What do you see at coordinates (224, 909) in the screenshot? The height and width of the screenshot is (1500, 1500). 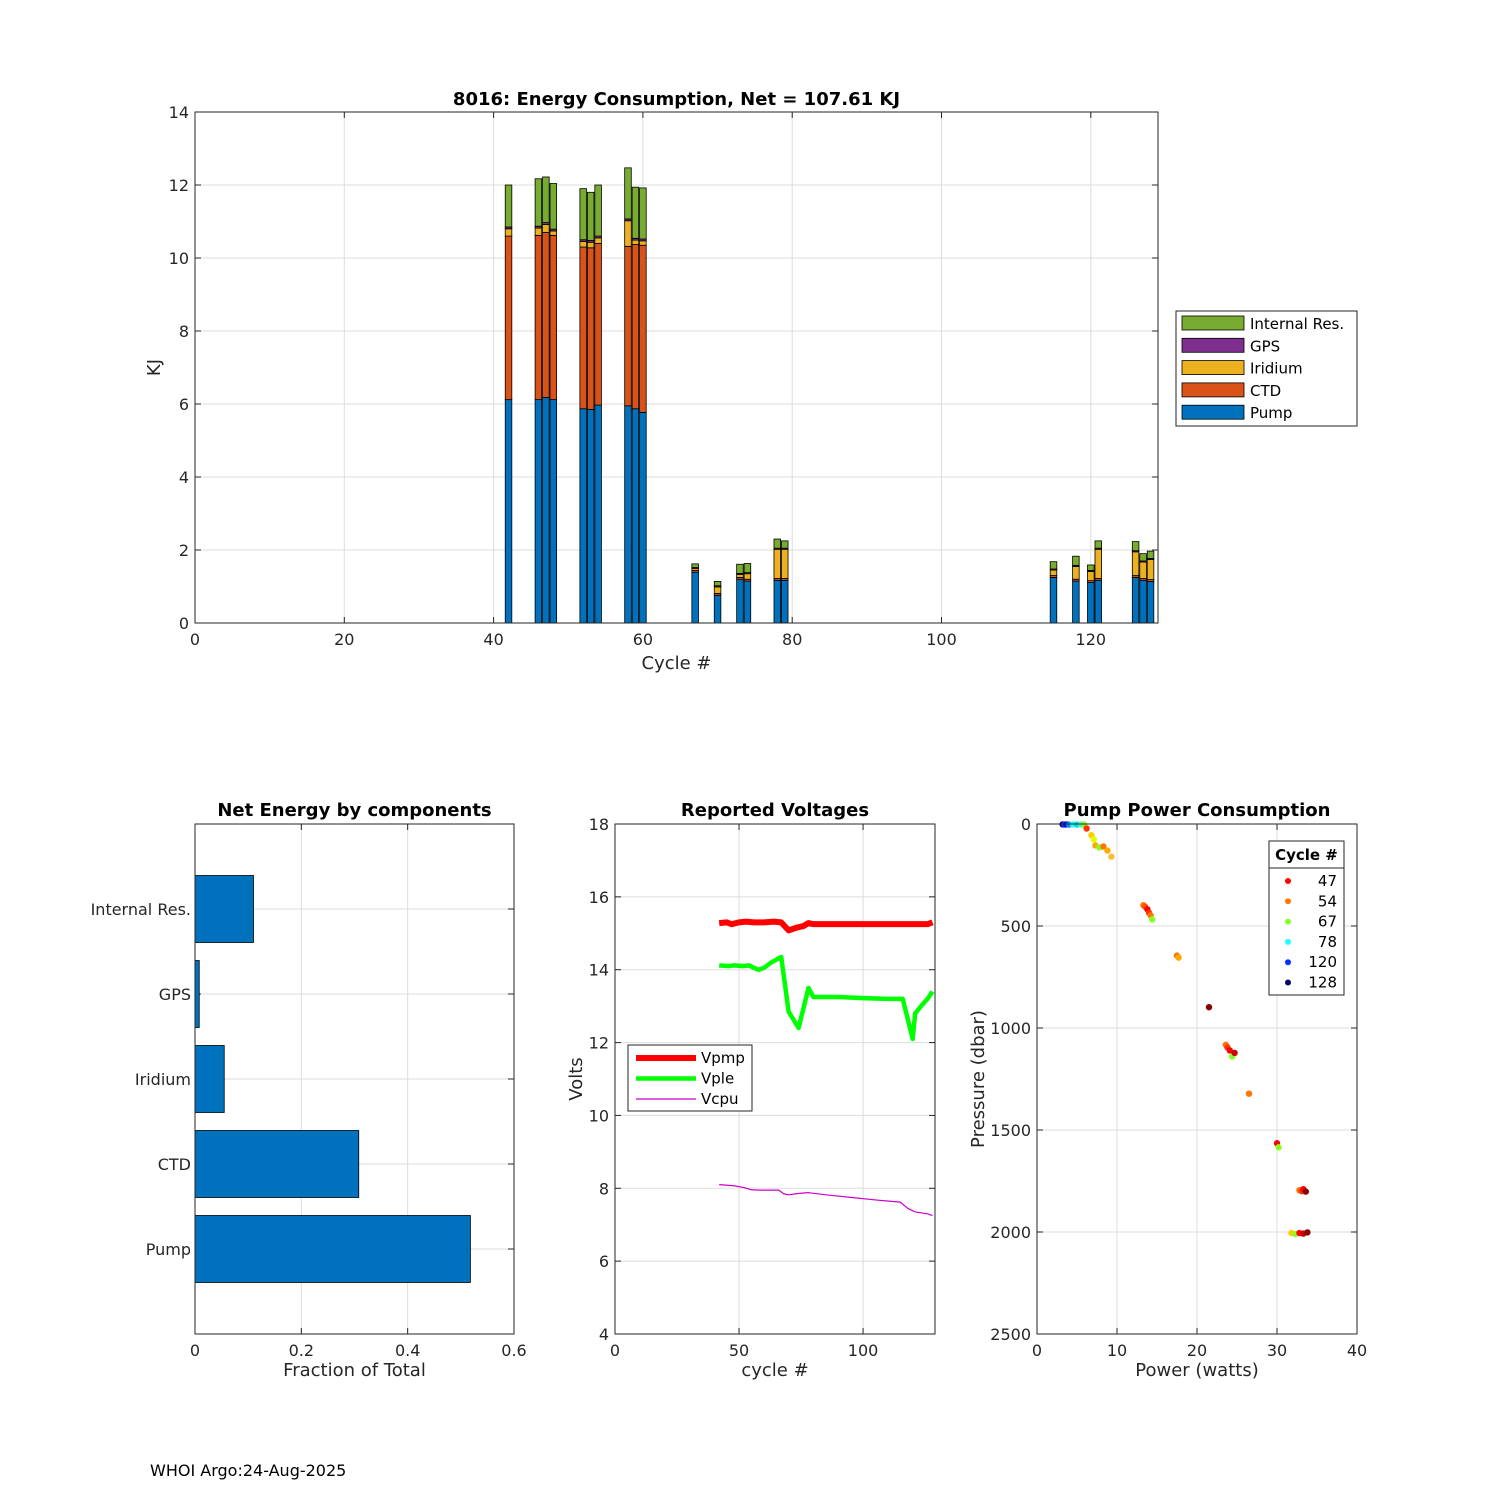 I see `fraction-bar-internal-res-` at bounding box center [224, 909].